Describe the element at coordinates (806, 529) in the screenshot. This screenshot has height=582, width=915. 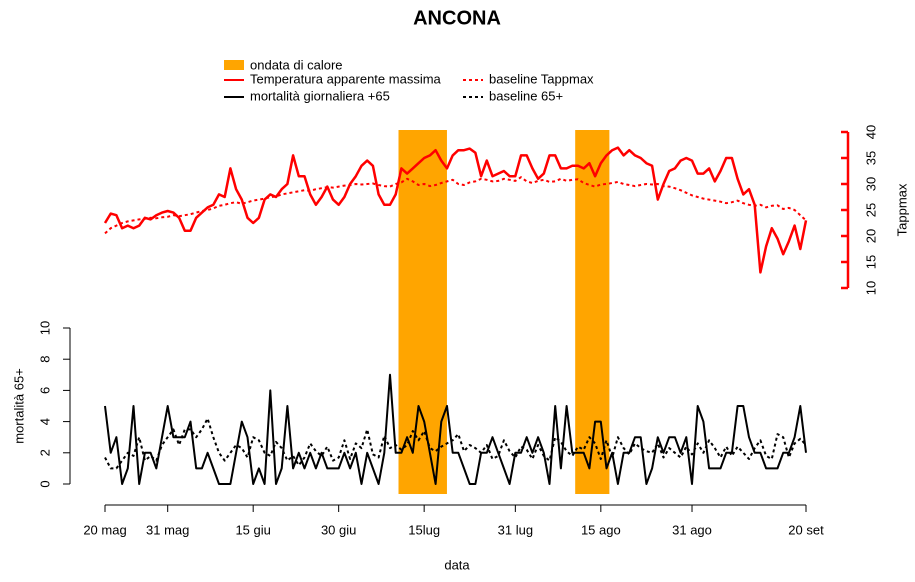
I see `x-tick-label: 20 set` at that location.